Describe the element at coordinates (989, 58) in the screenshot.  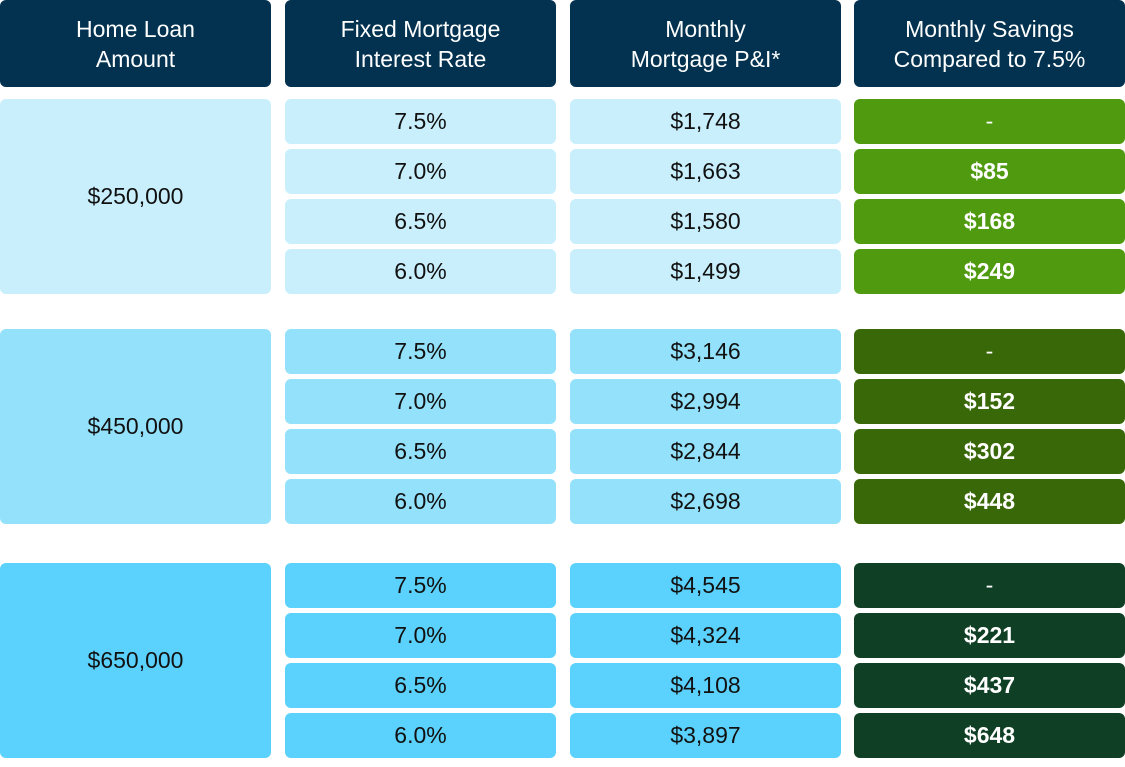
I see `header-text: Compared to 7.5%` at that location.